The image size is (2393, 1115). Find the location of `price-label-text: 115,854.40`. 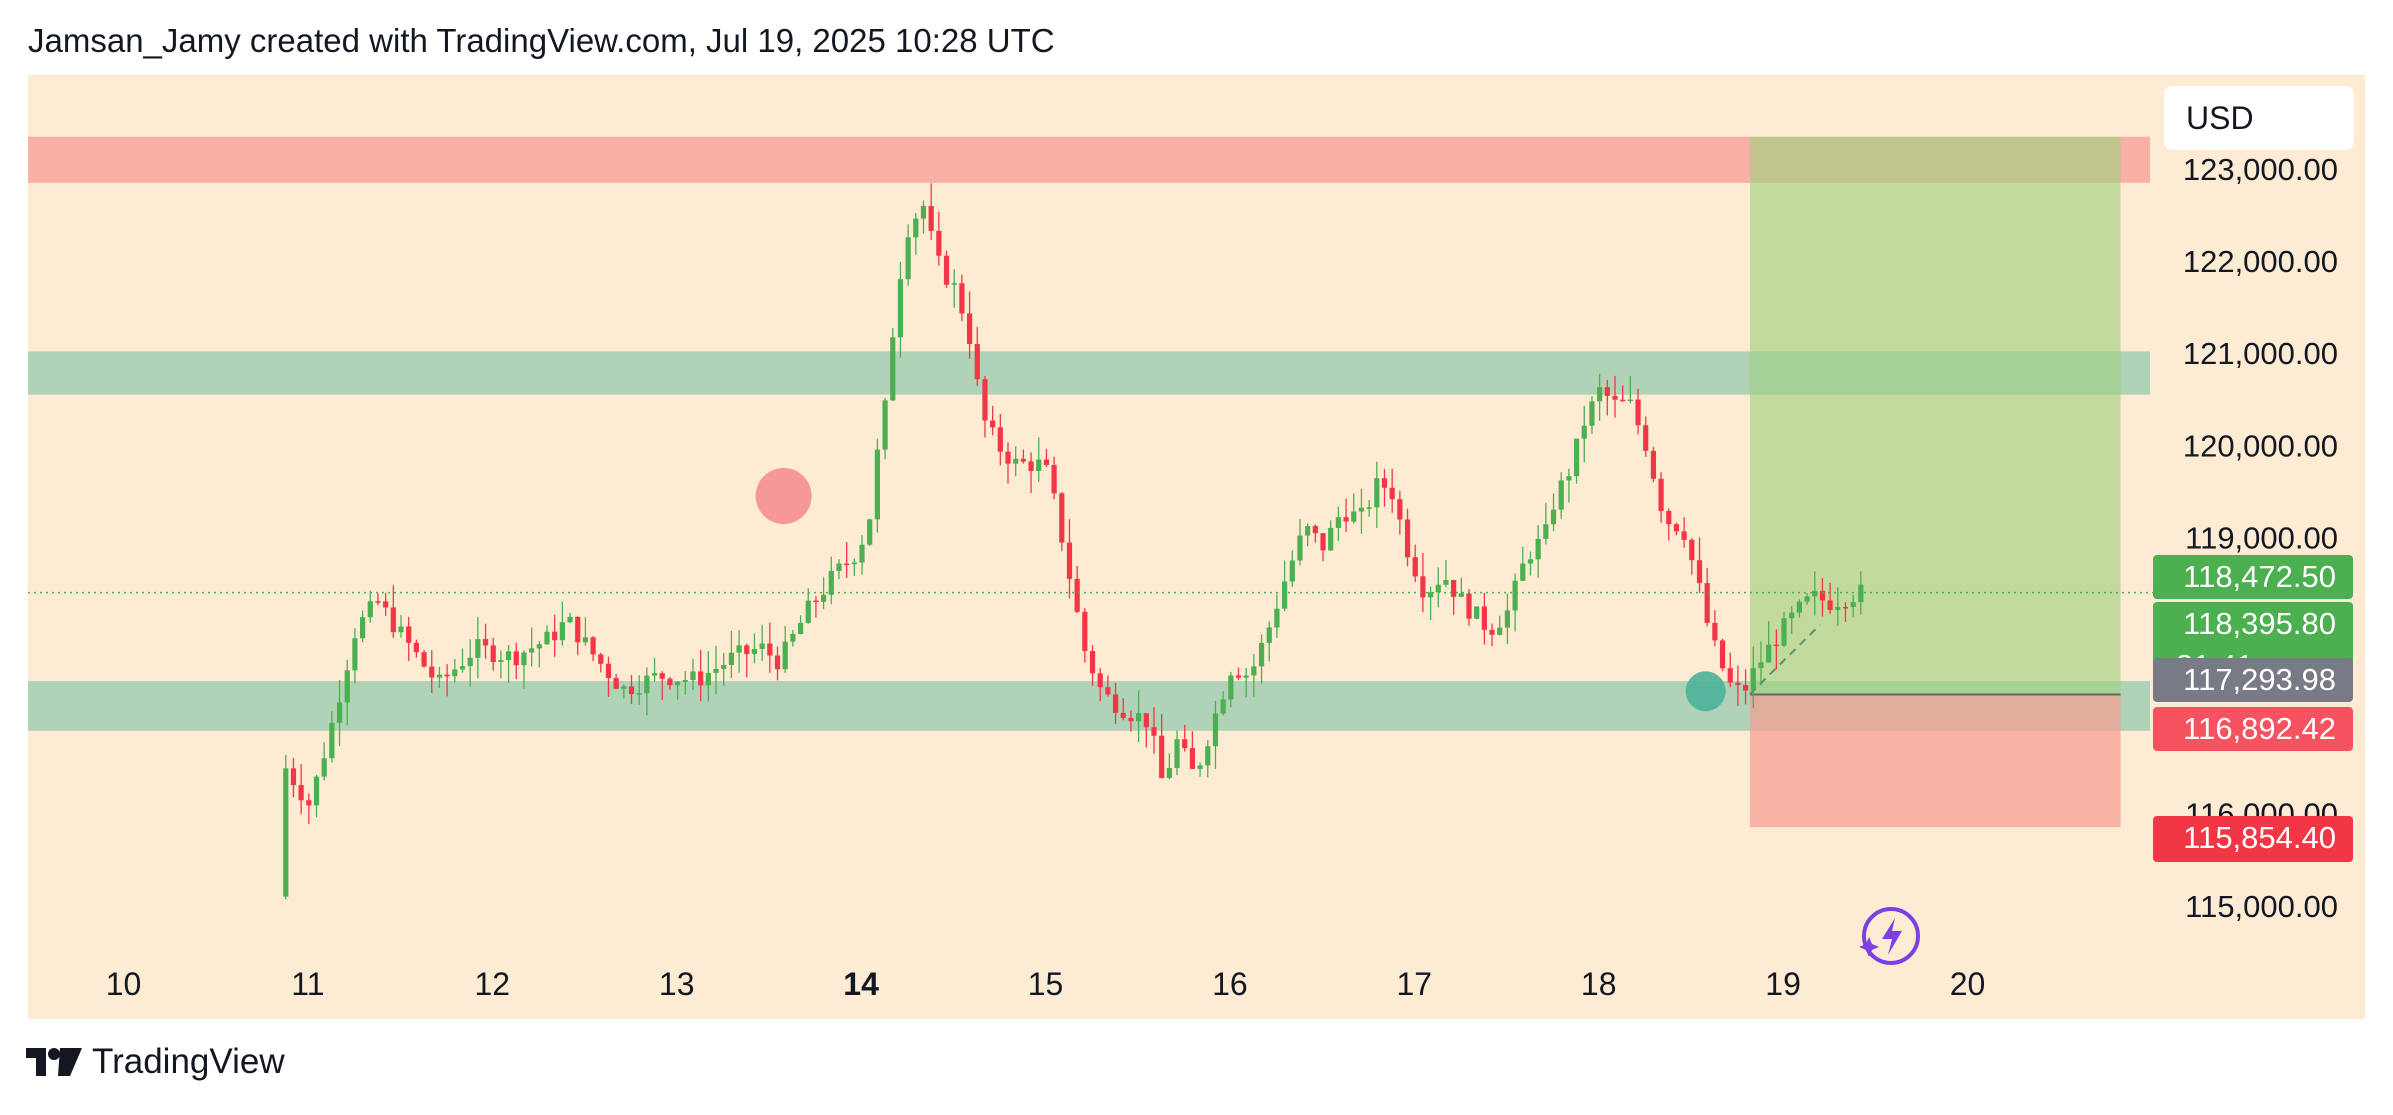

price-label-text: 115,854.40 is located at coordinates (2259, 837).